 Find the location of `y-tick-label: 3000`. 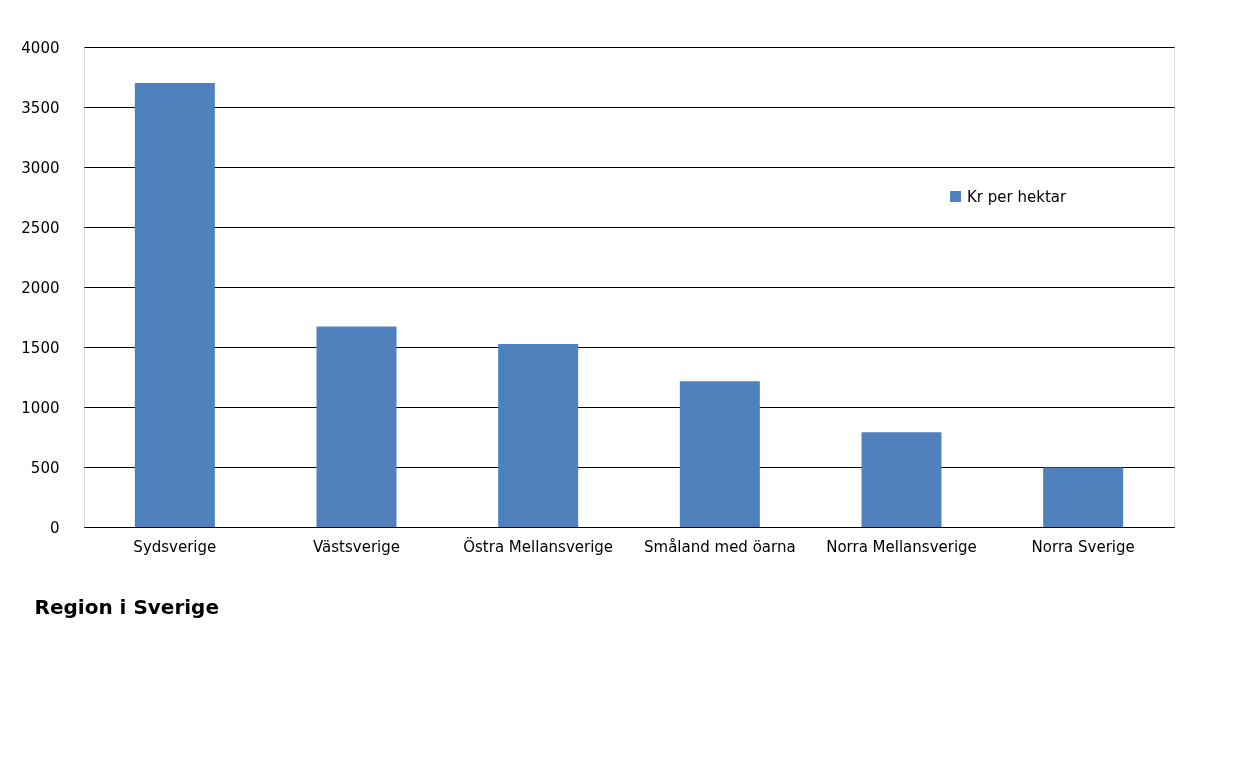

y-tick-label: 3000 is located at coordinates (40, 167).